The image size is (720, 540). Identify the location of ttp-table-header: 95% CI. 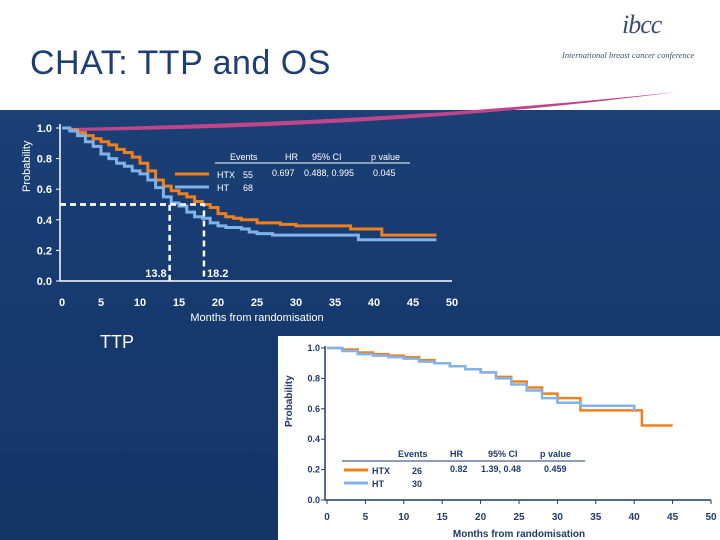
(327, 157).